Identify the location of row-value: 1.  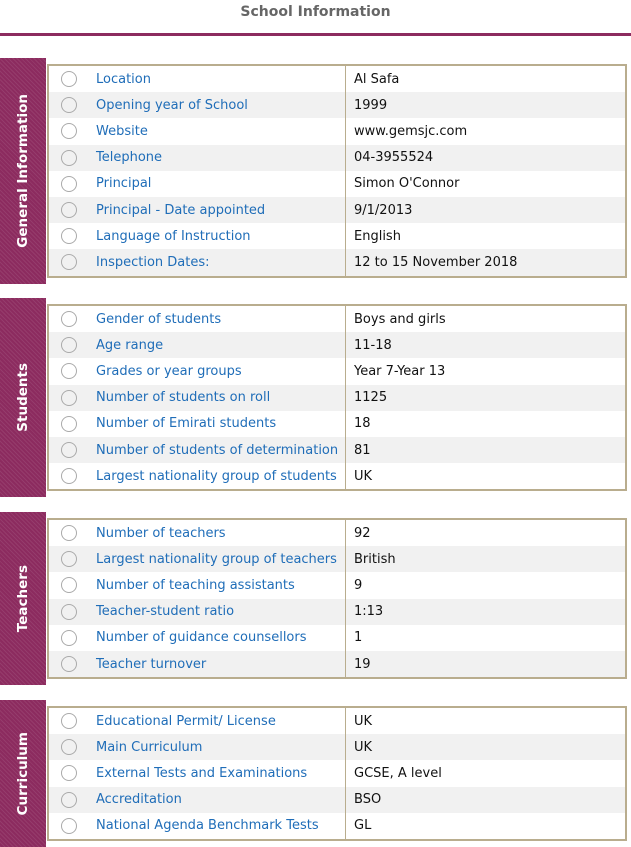
(358, 638).